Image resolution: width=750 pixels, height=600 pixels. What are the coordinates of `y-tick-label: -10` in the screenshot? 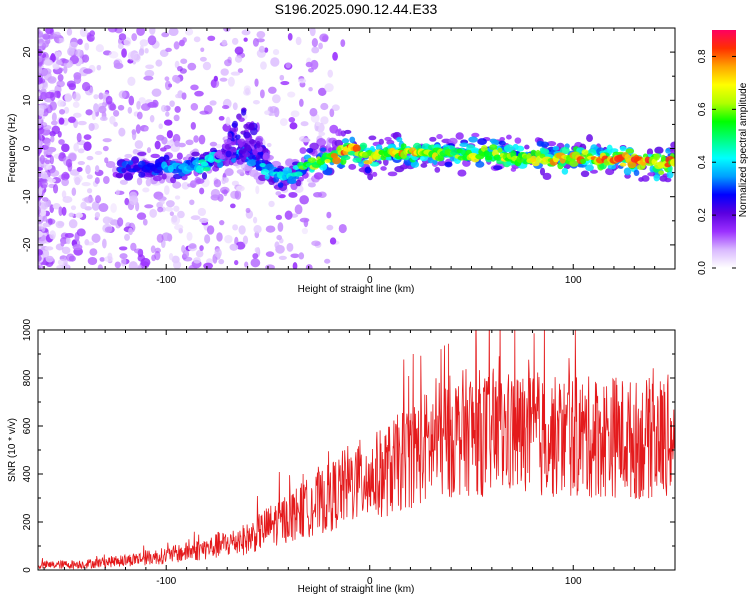 It's located at (27, 196).